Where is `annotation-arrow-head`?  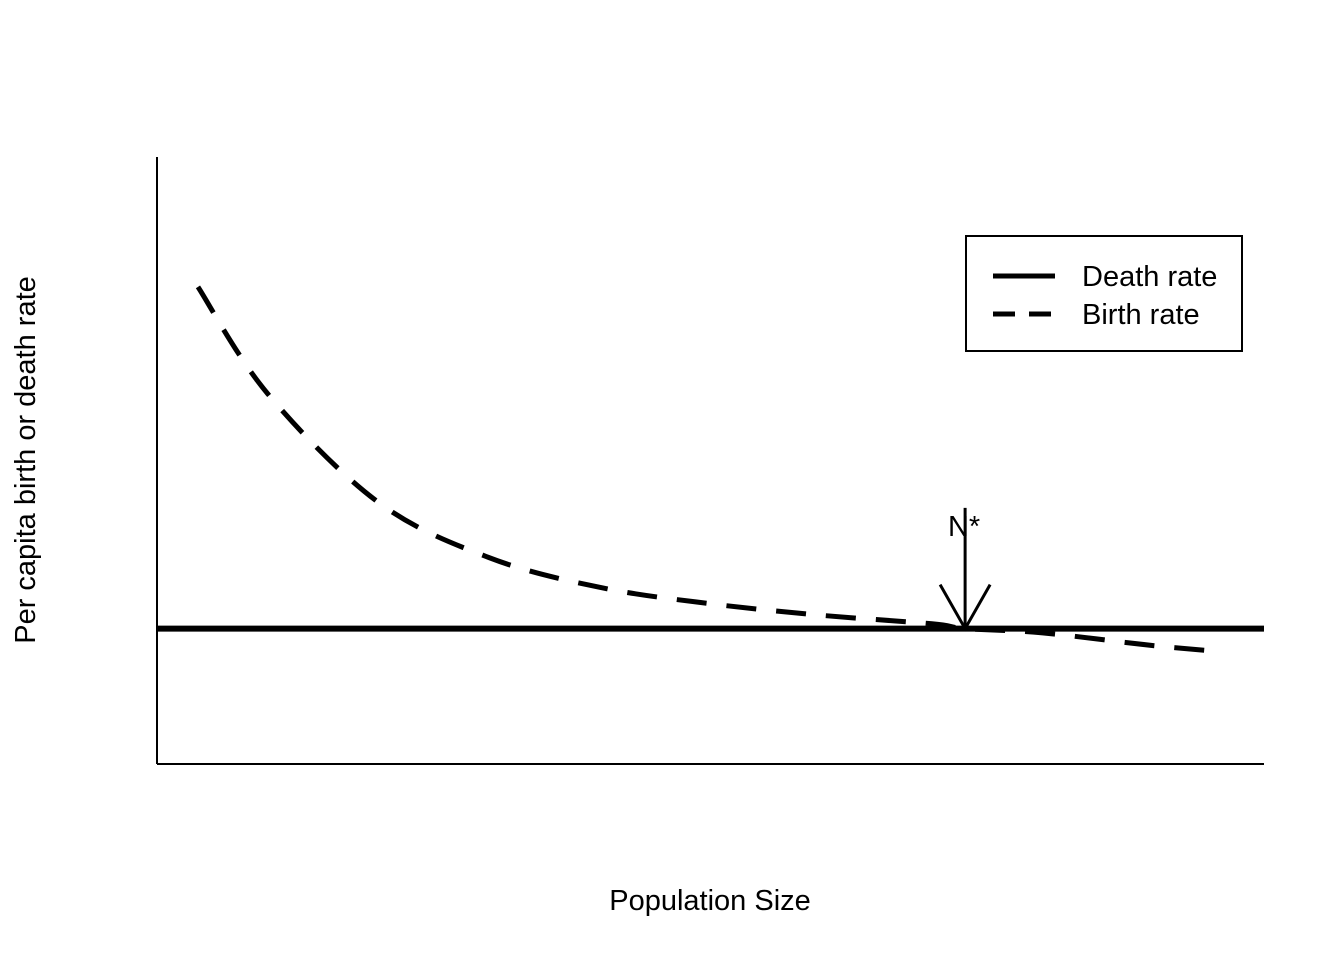 annotation-arrow-head is located at coordinates (965, 607).